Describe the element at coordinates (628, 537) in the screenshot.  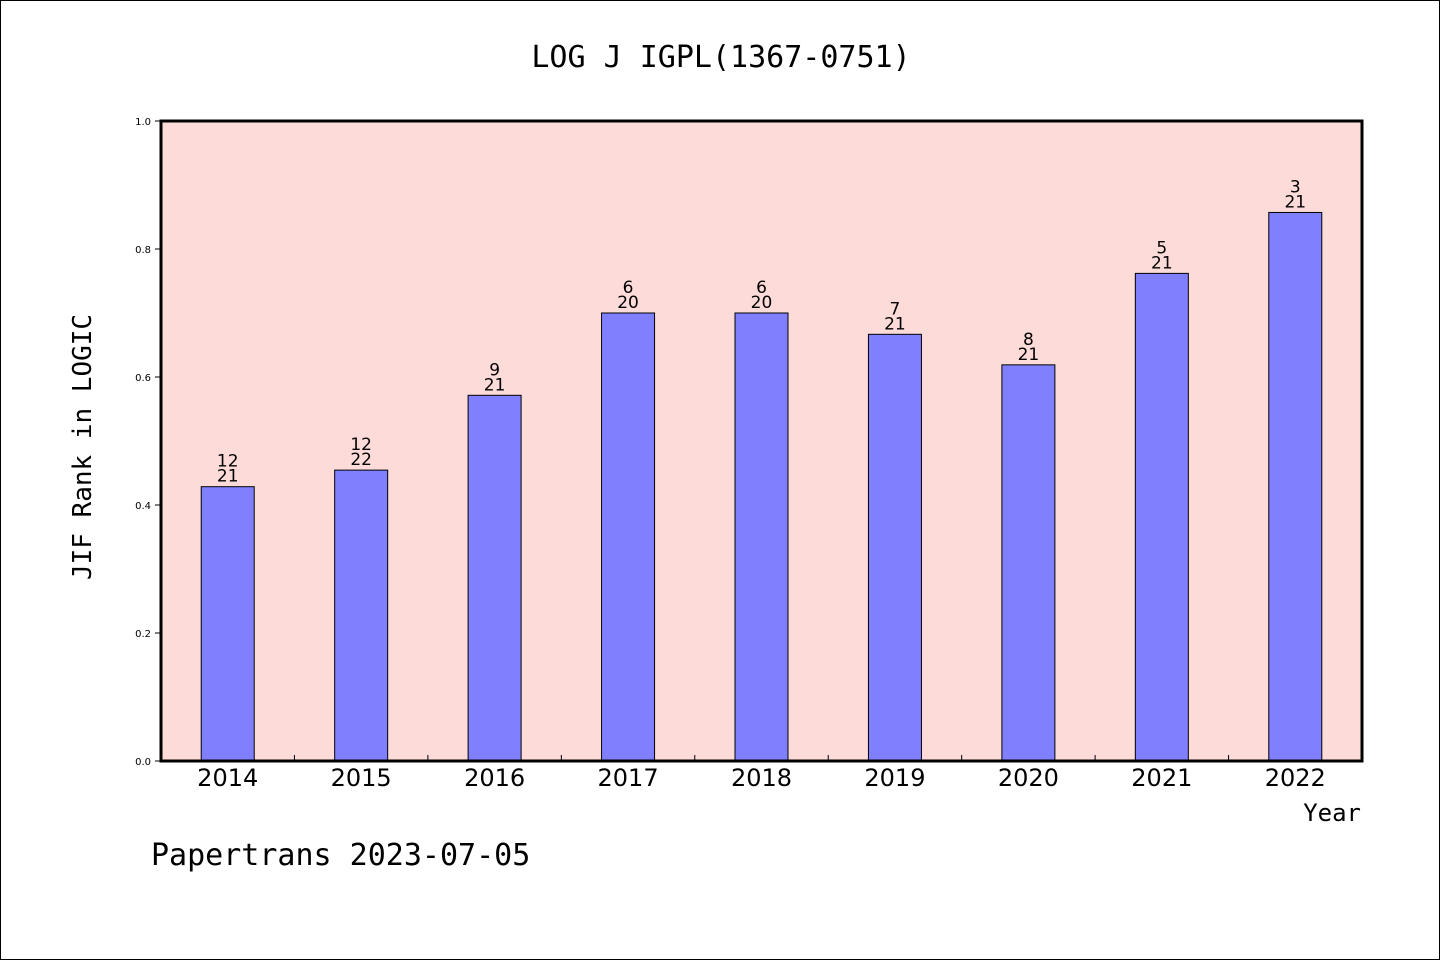
I see `bar-2017` at that location.